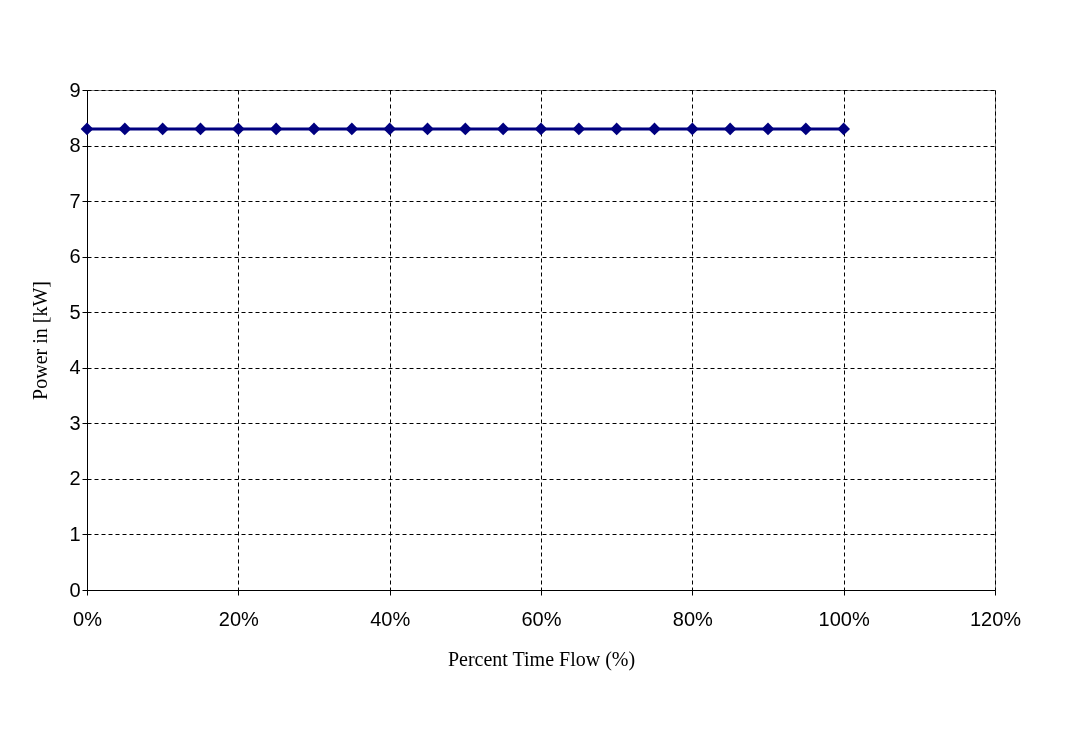 This screenshot has height=736, width=1074. I want to click on y-tick-label: 3, so click(75, 422).